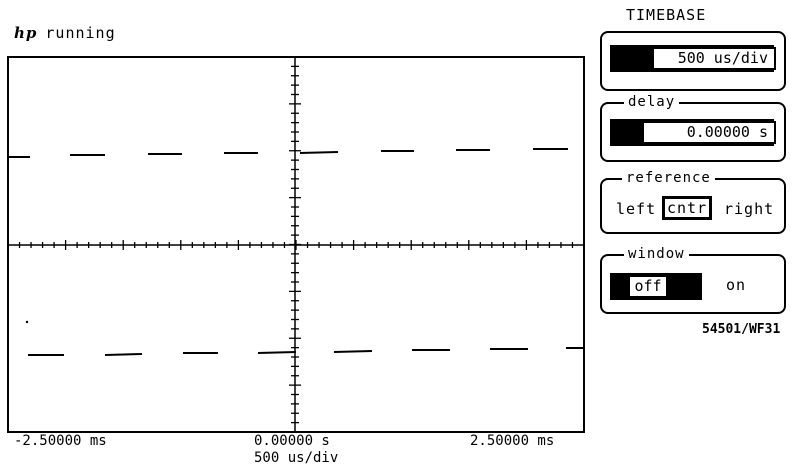  I want to click on window-control: window off on, so click(693, 279).